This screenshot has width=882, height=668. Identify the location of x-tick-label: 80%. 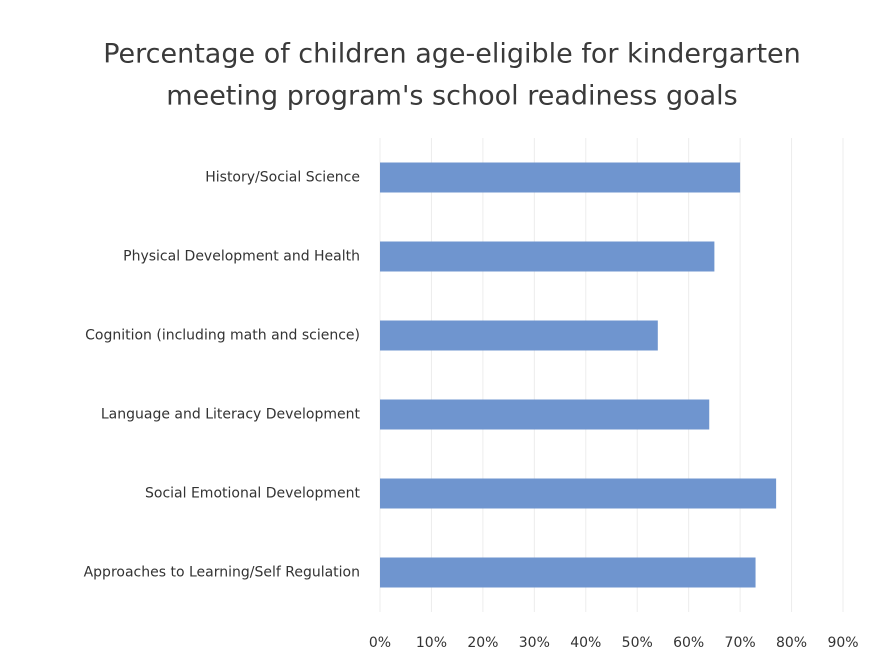
(791, 643).